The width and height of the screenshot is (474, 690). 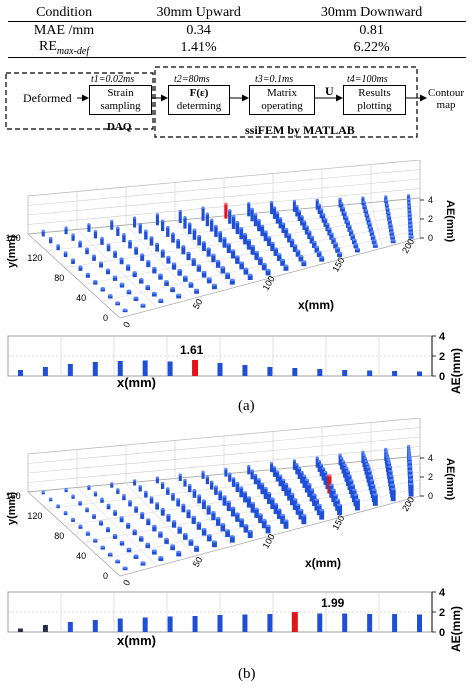 I want to click on floor, so click(x=224, y=258).